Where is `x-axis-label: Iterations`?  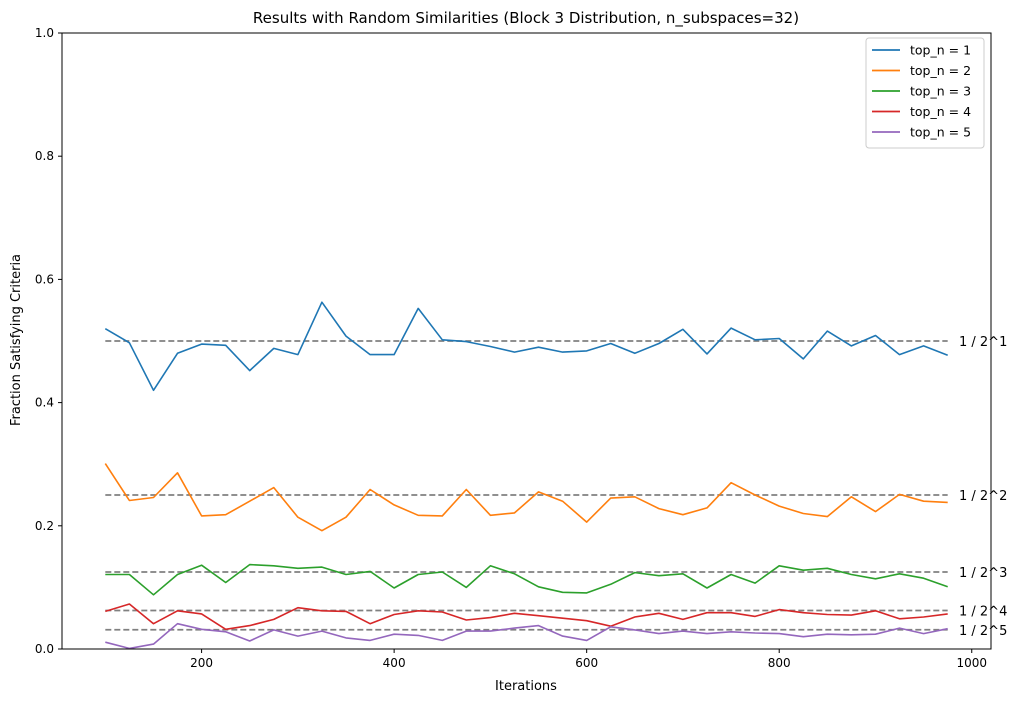
x-axis-label: Iterations is located at coordinates (526, 686).